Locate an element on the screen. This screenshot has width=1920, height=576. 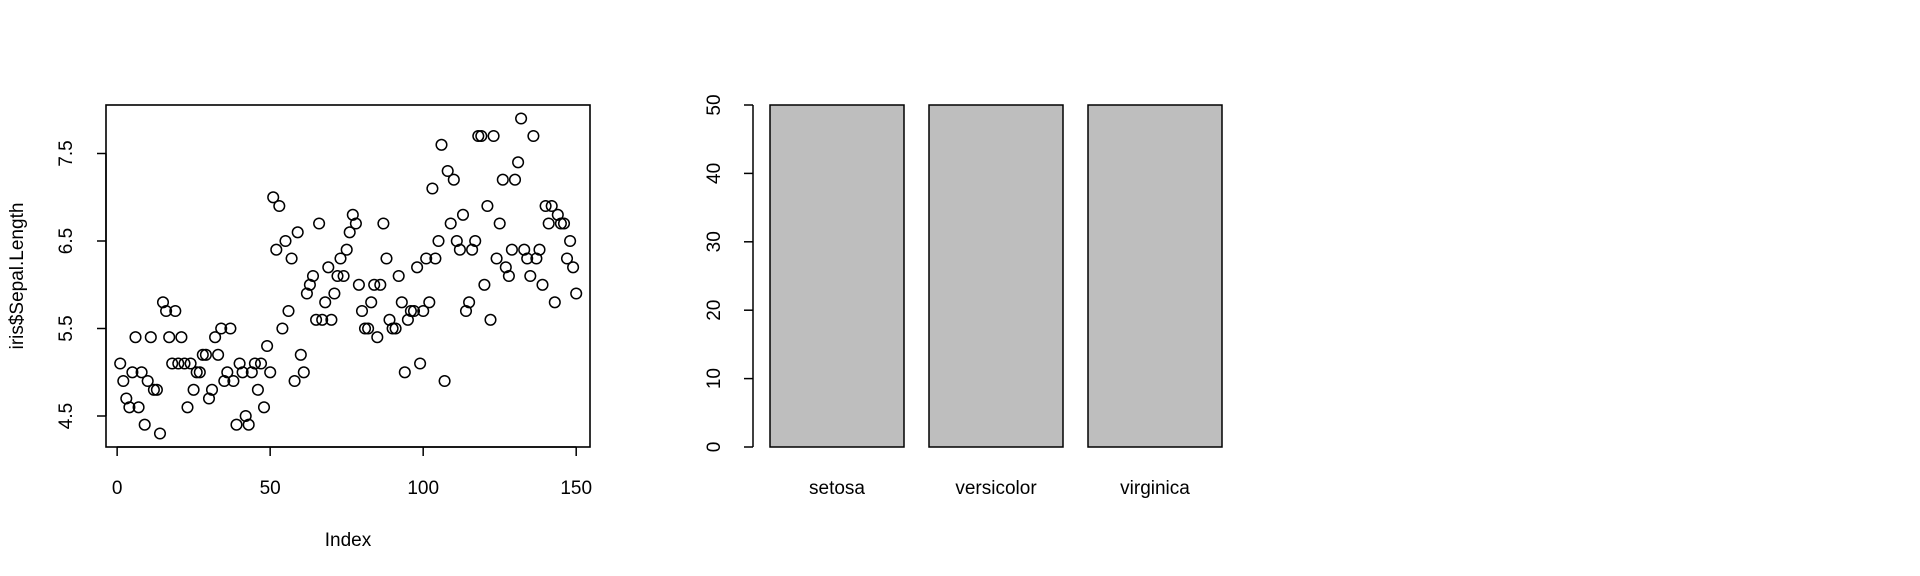
bar-y-tick-label: 20 is located at coordinates (714, 310).